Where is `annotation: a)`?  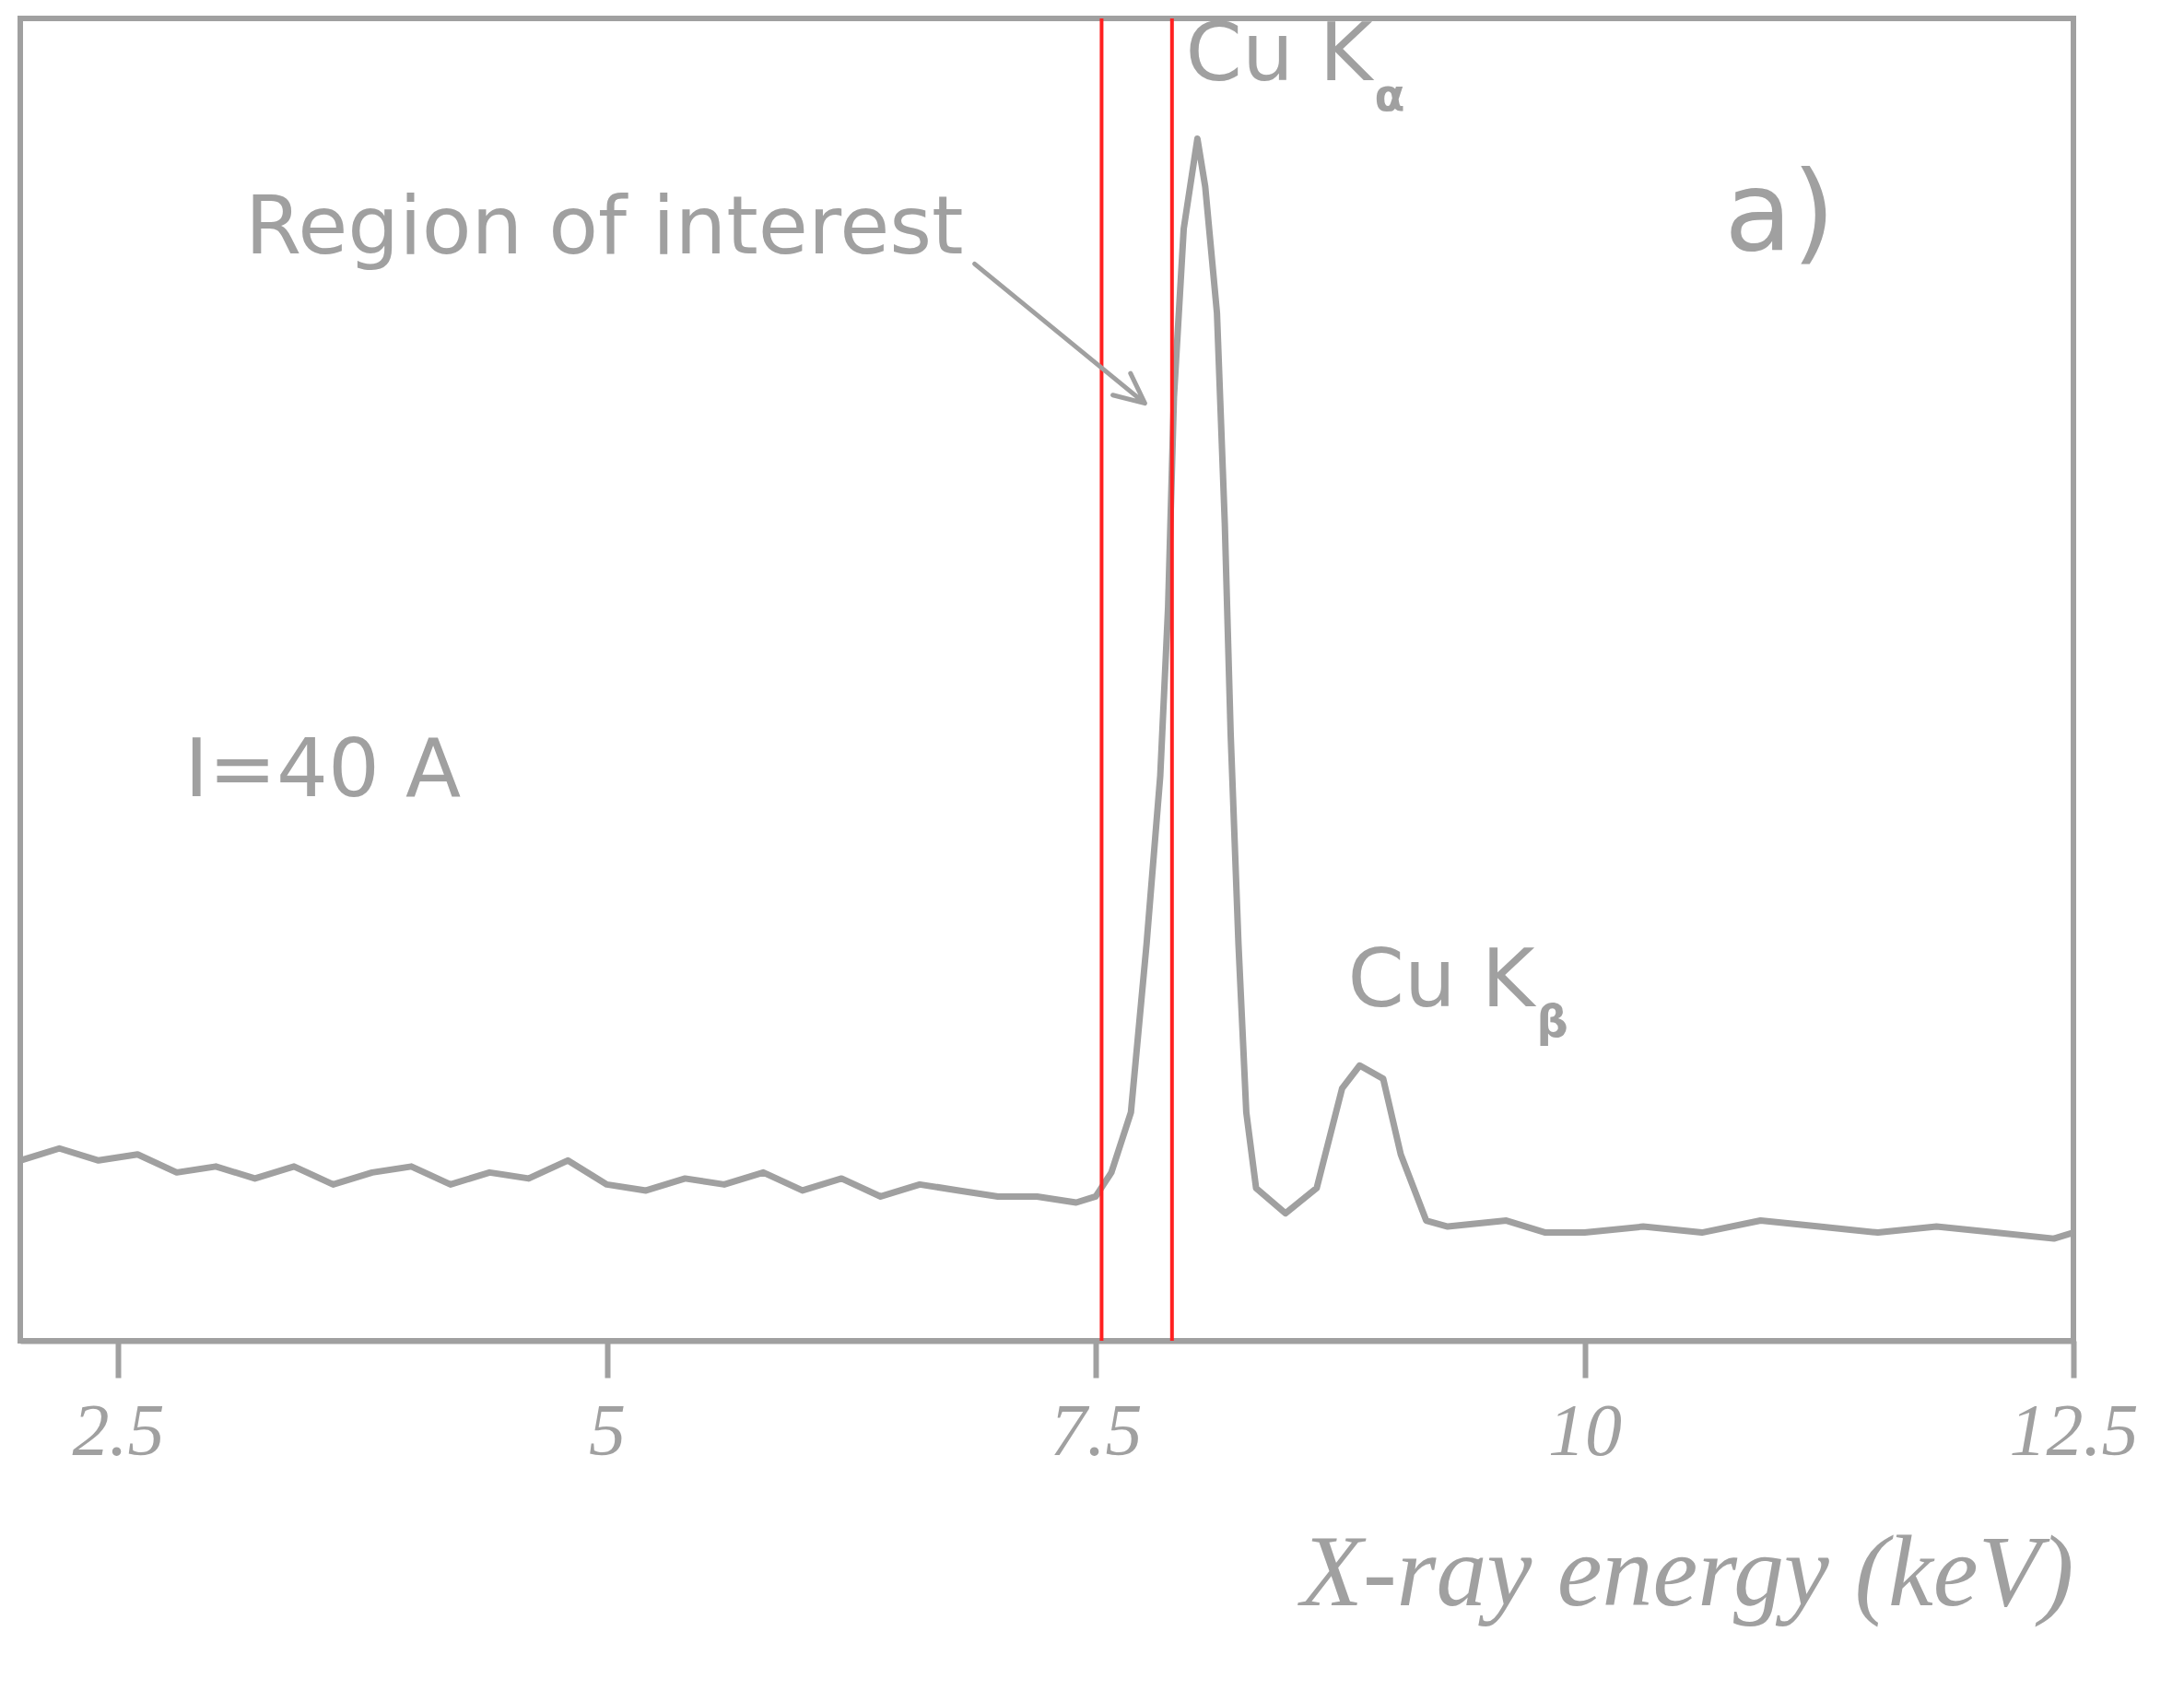 annotation: a) is located at coordinates (1780, 211).